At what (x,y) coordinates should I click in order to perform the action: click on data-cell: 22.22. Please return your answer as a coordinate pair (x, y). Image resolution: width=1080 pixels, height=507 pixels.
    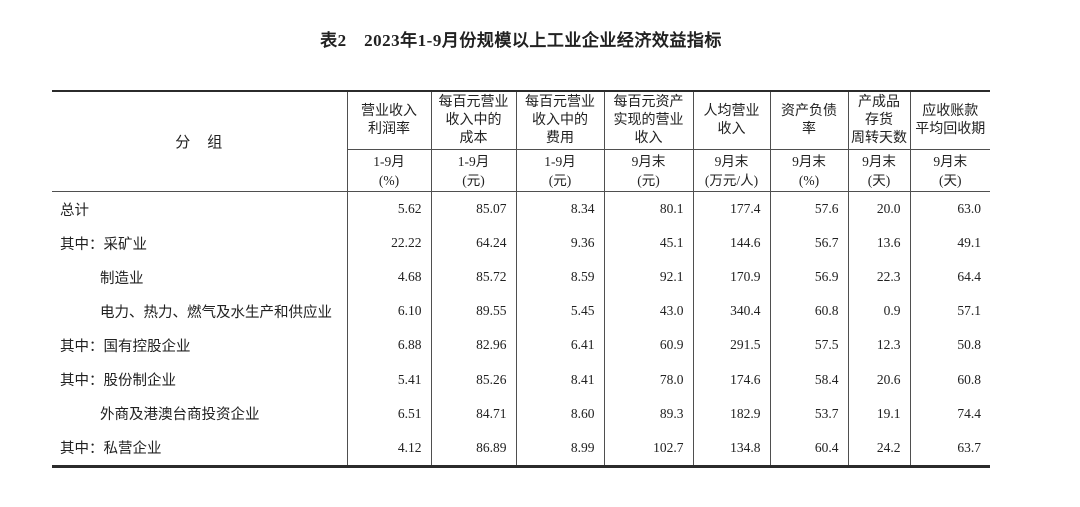
    Looking at the image, I should click on (388, 243).